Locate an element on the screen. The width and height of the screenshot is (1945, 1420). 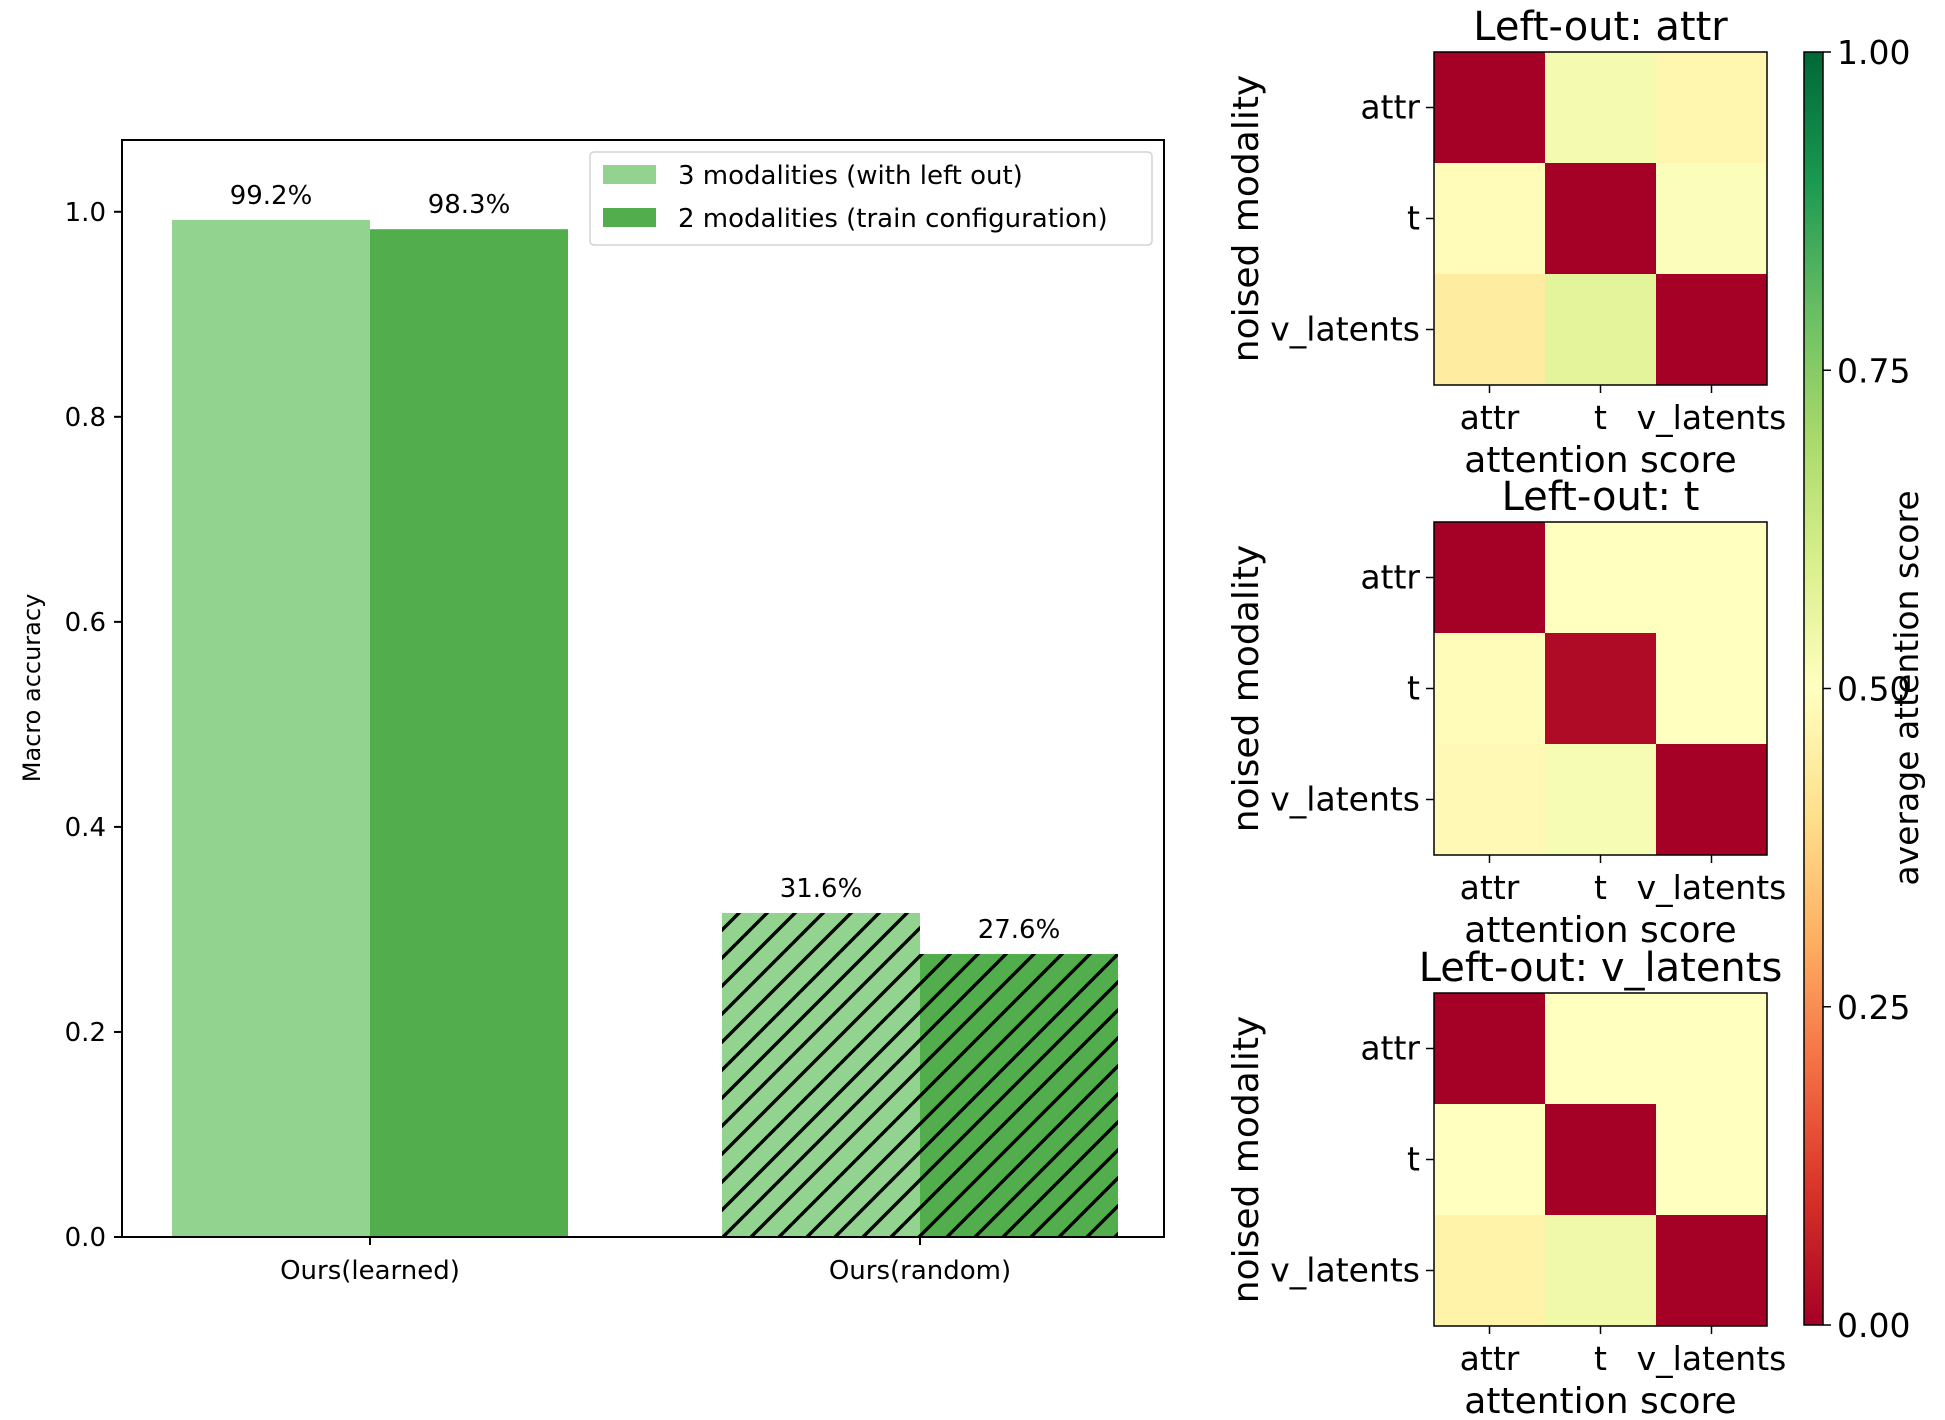
heatmap-title: Left-out: t is located at coordinates (1601, 497).